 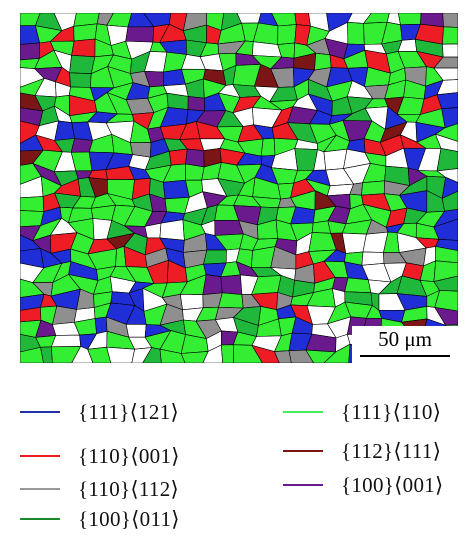 I want to click on legend-label: {110}⟨001⟩, so click(x=129, y=455).